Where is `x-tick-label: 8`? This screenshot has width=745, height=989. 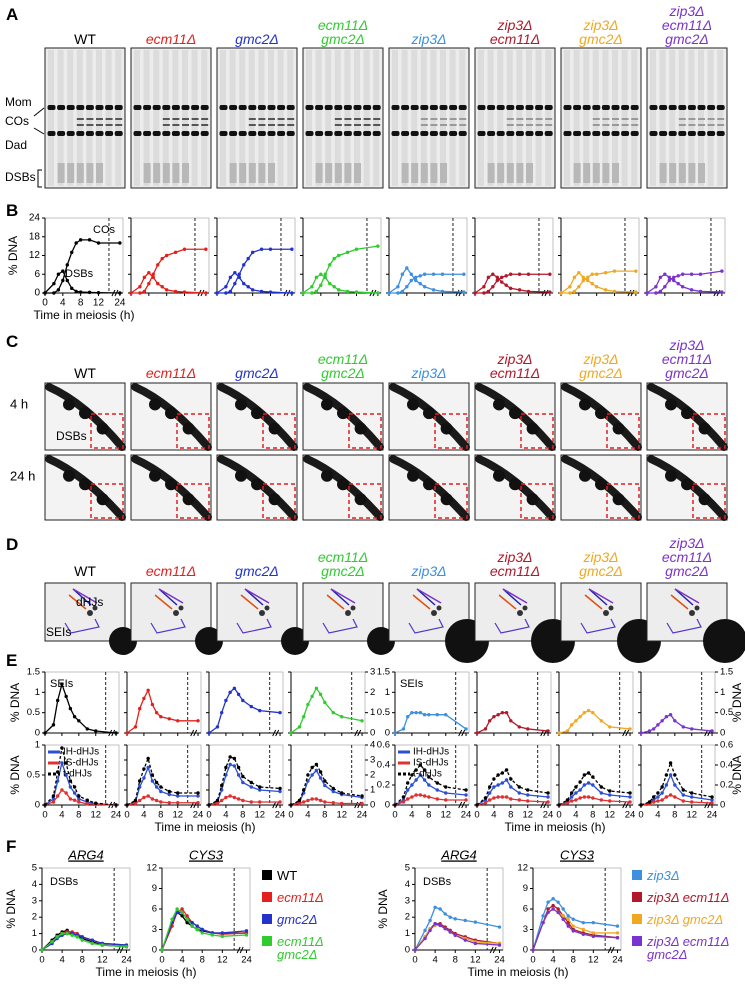 x-tick-label: 8 is located at coordinates (324, 815).